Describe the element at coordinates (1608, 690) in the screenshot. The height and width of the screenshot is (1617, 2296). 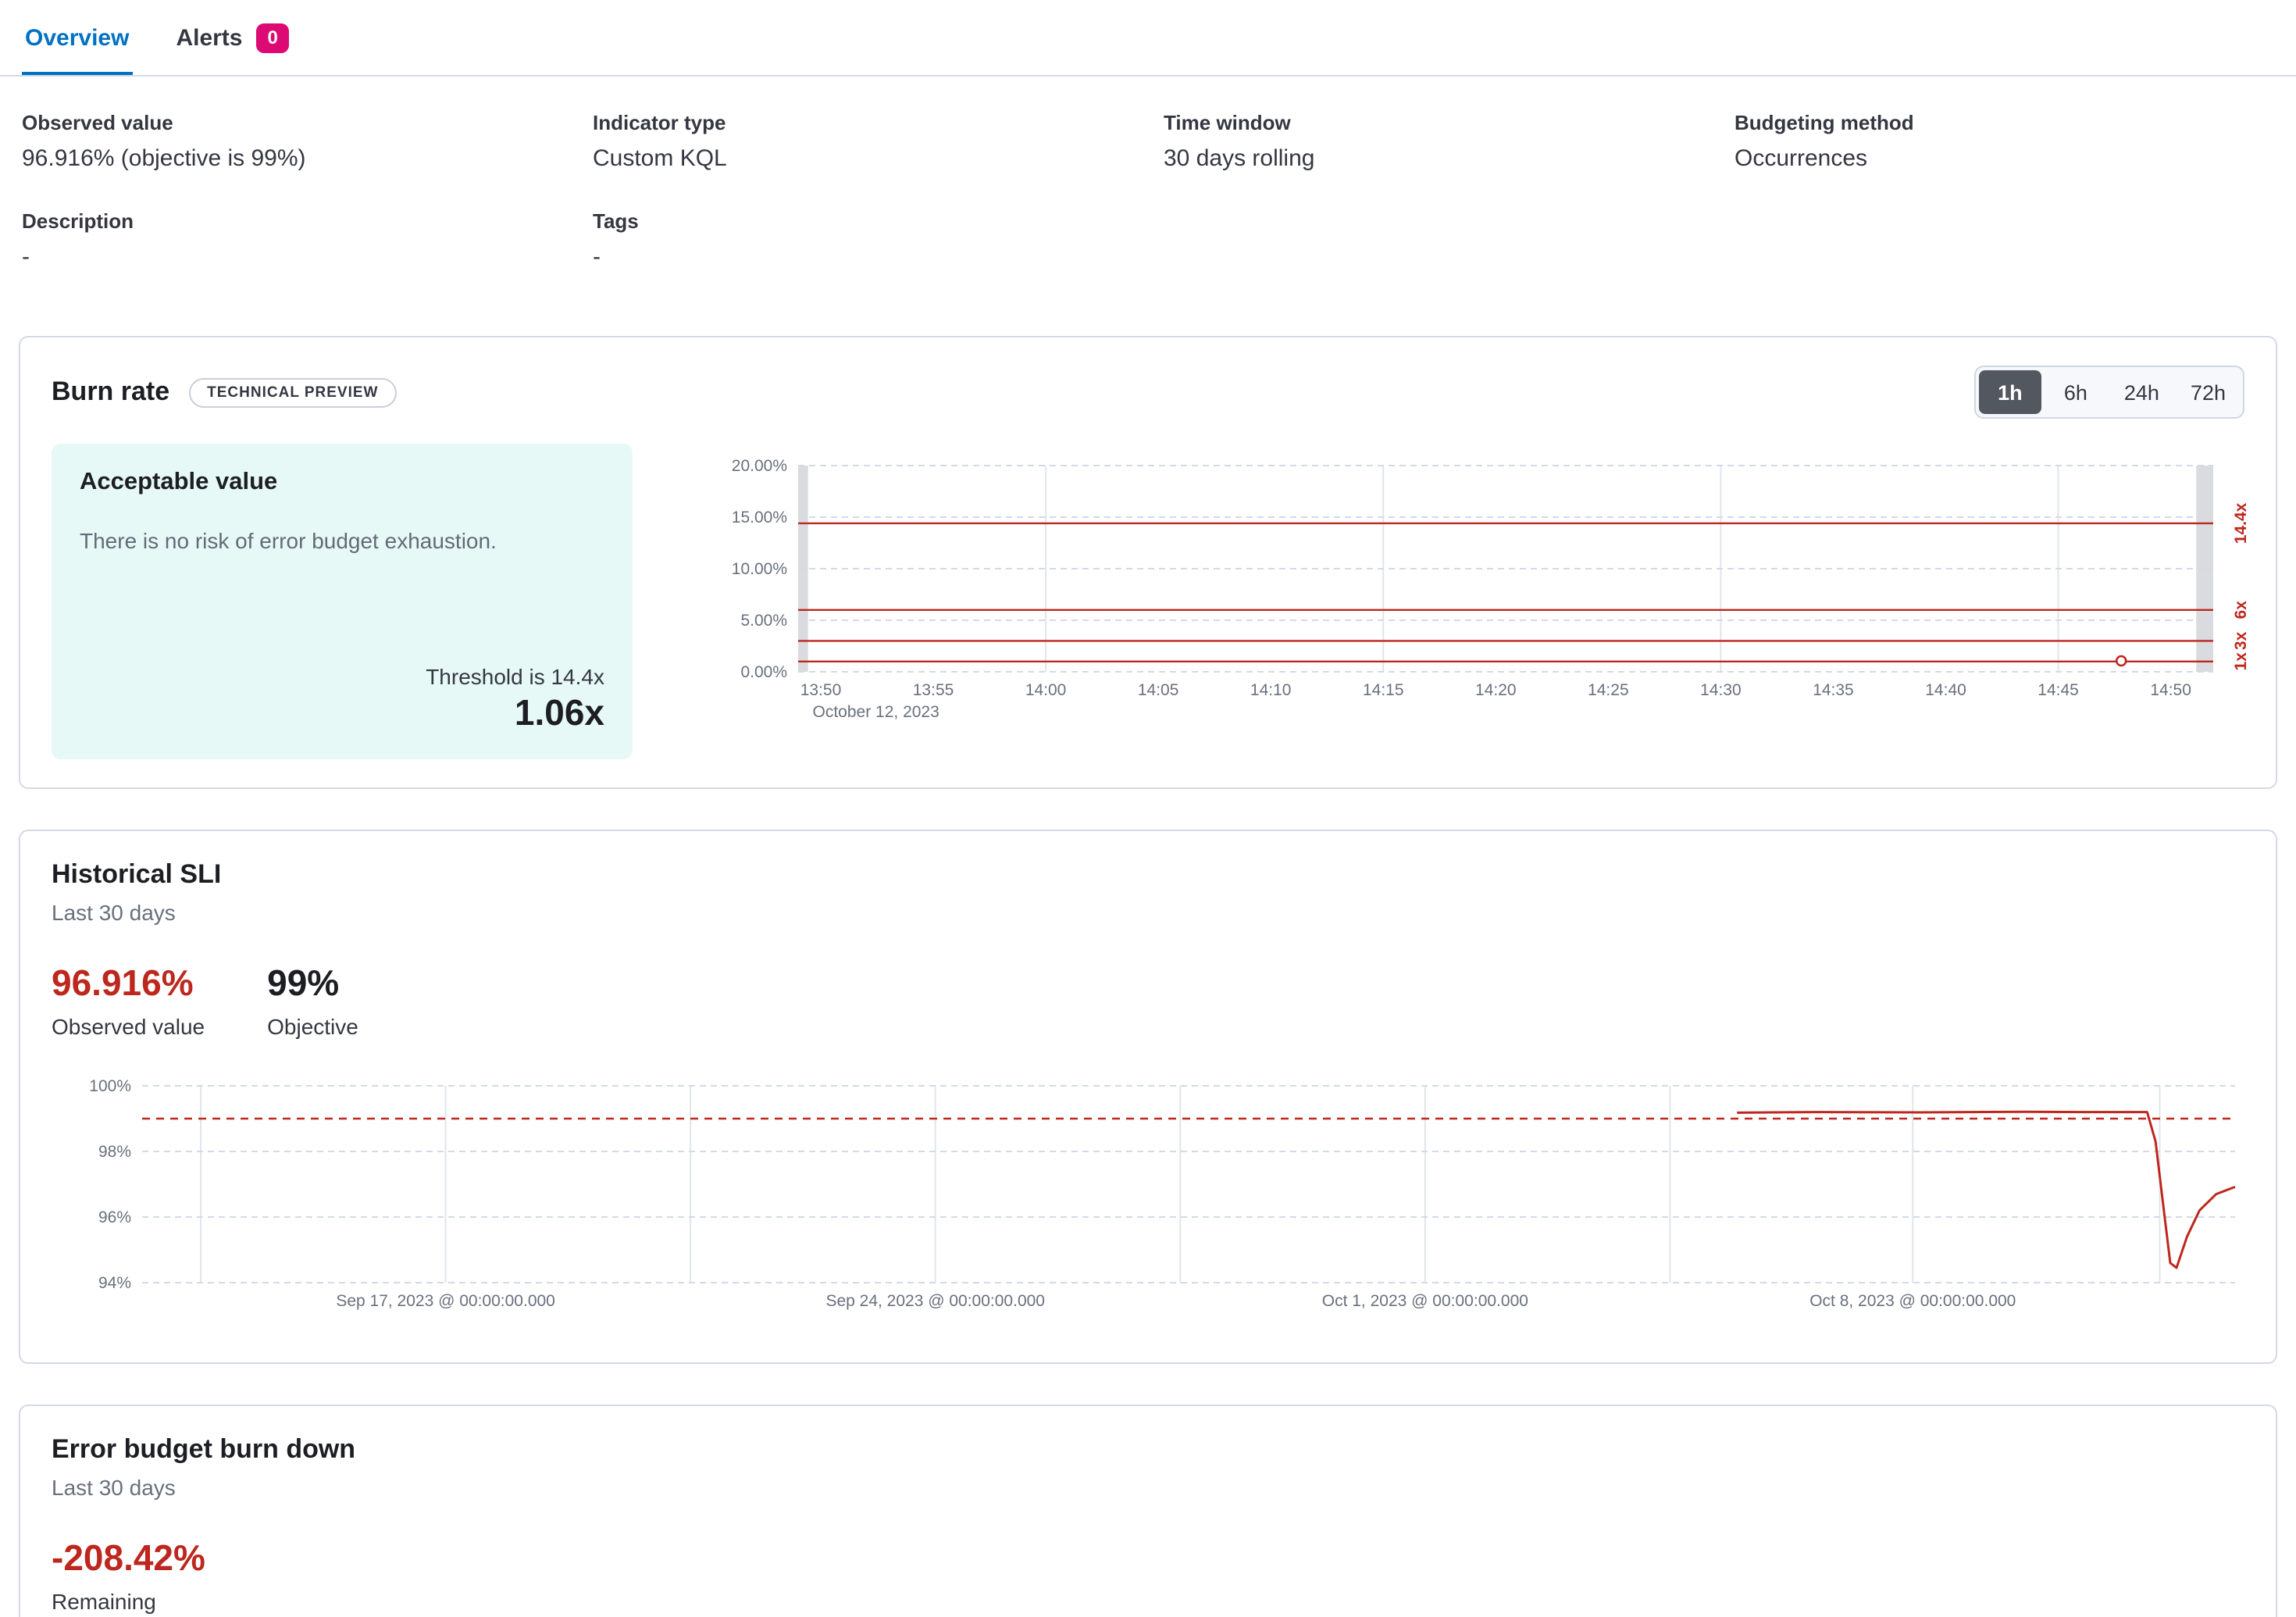
I see `svg-text: 14:25` at that location.